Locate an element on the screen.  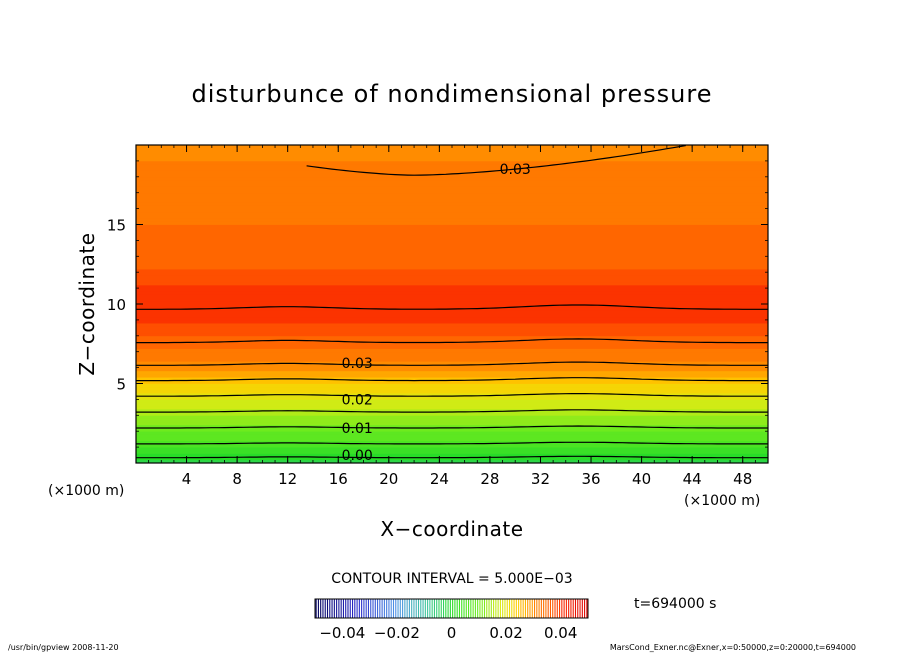
footer-left: /usr/bin/gpview 2008-11-20 is located at coordinates (63, 647).